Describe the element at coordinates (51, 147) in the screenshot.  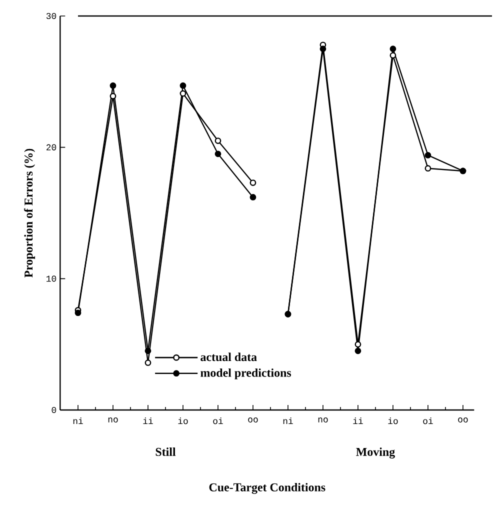
I see `y-tick-label: 20` at that location.